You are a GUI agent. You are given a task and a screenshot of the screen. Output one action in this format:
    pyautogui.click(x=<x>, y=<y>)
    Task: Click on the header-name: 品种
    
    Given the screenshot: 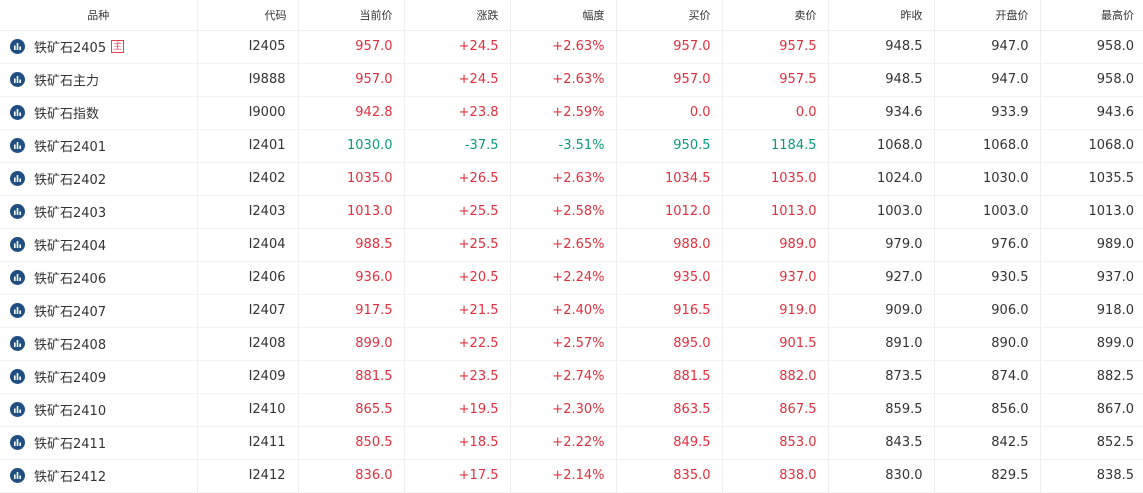 What is the action you would take?
    pyautogui.click(x=99, y=15)
    